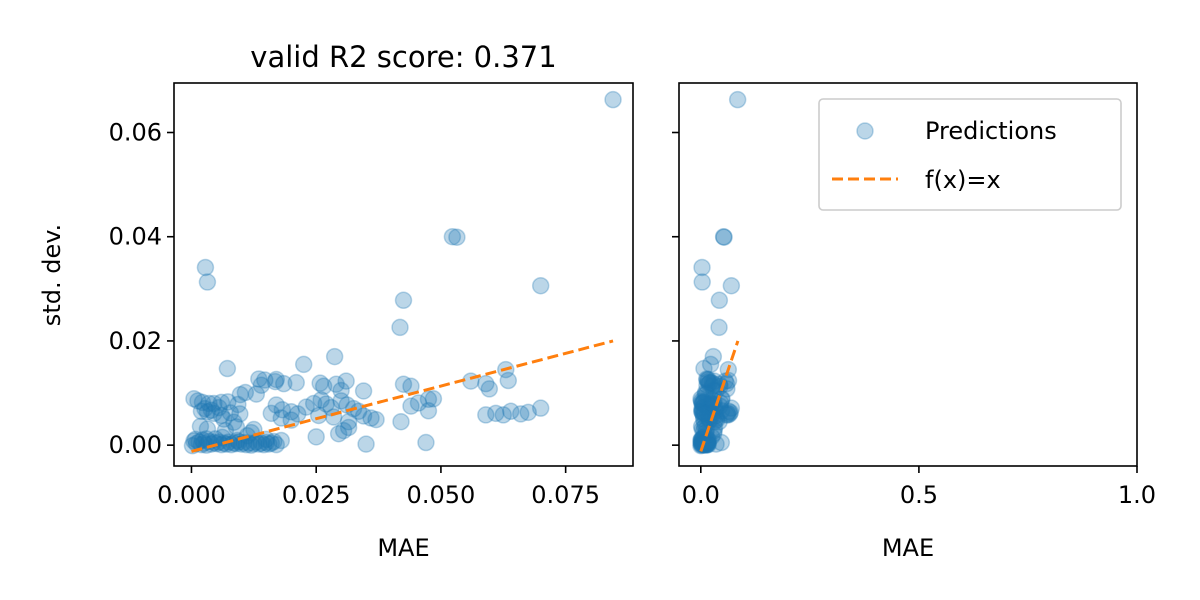 The width and height of the screenshot is (1200, 600). What do you see at coordinates (135, 133) in the screenshot?
I see `y-tick-label: 0.06` at bounding box center [135, 133].